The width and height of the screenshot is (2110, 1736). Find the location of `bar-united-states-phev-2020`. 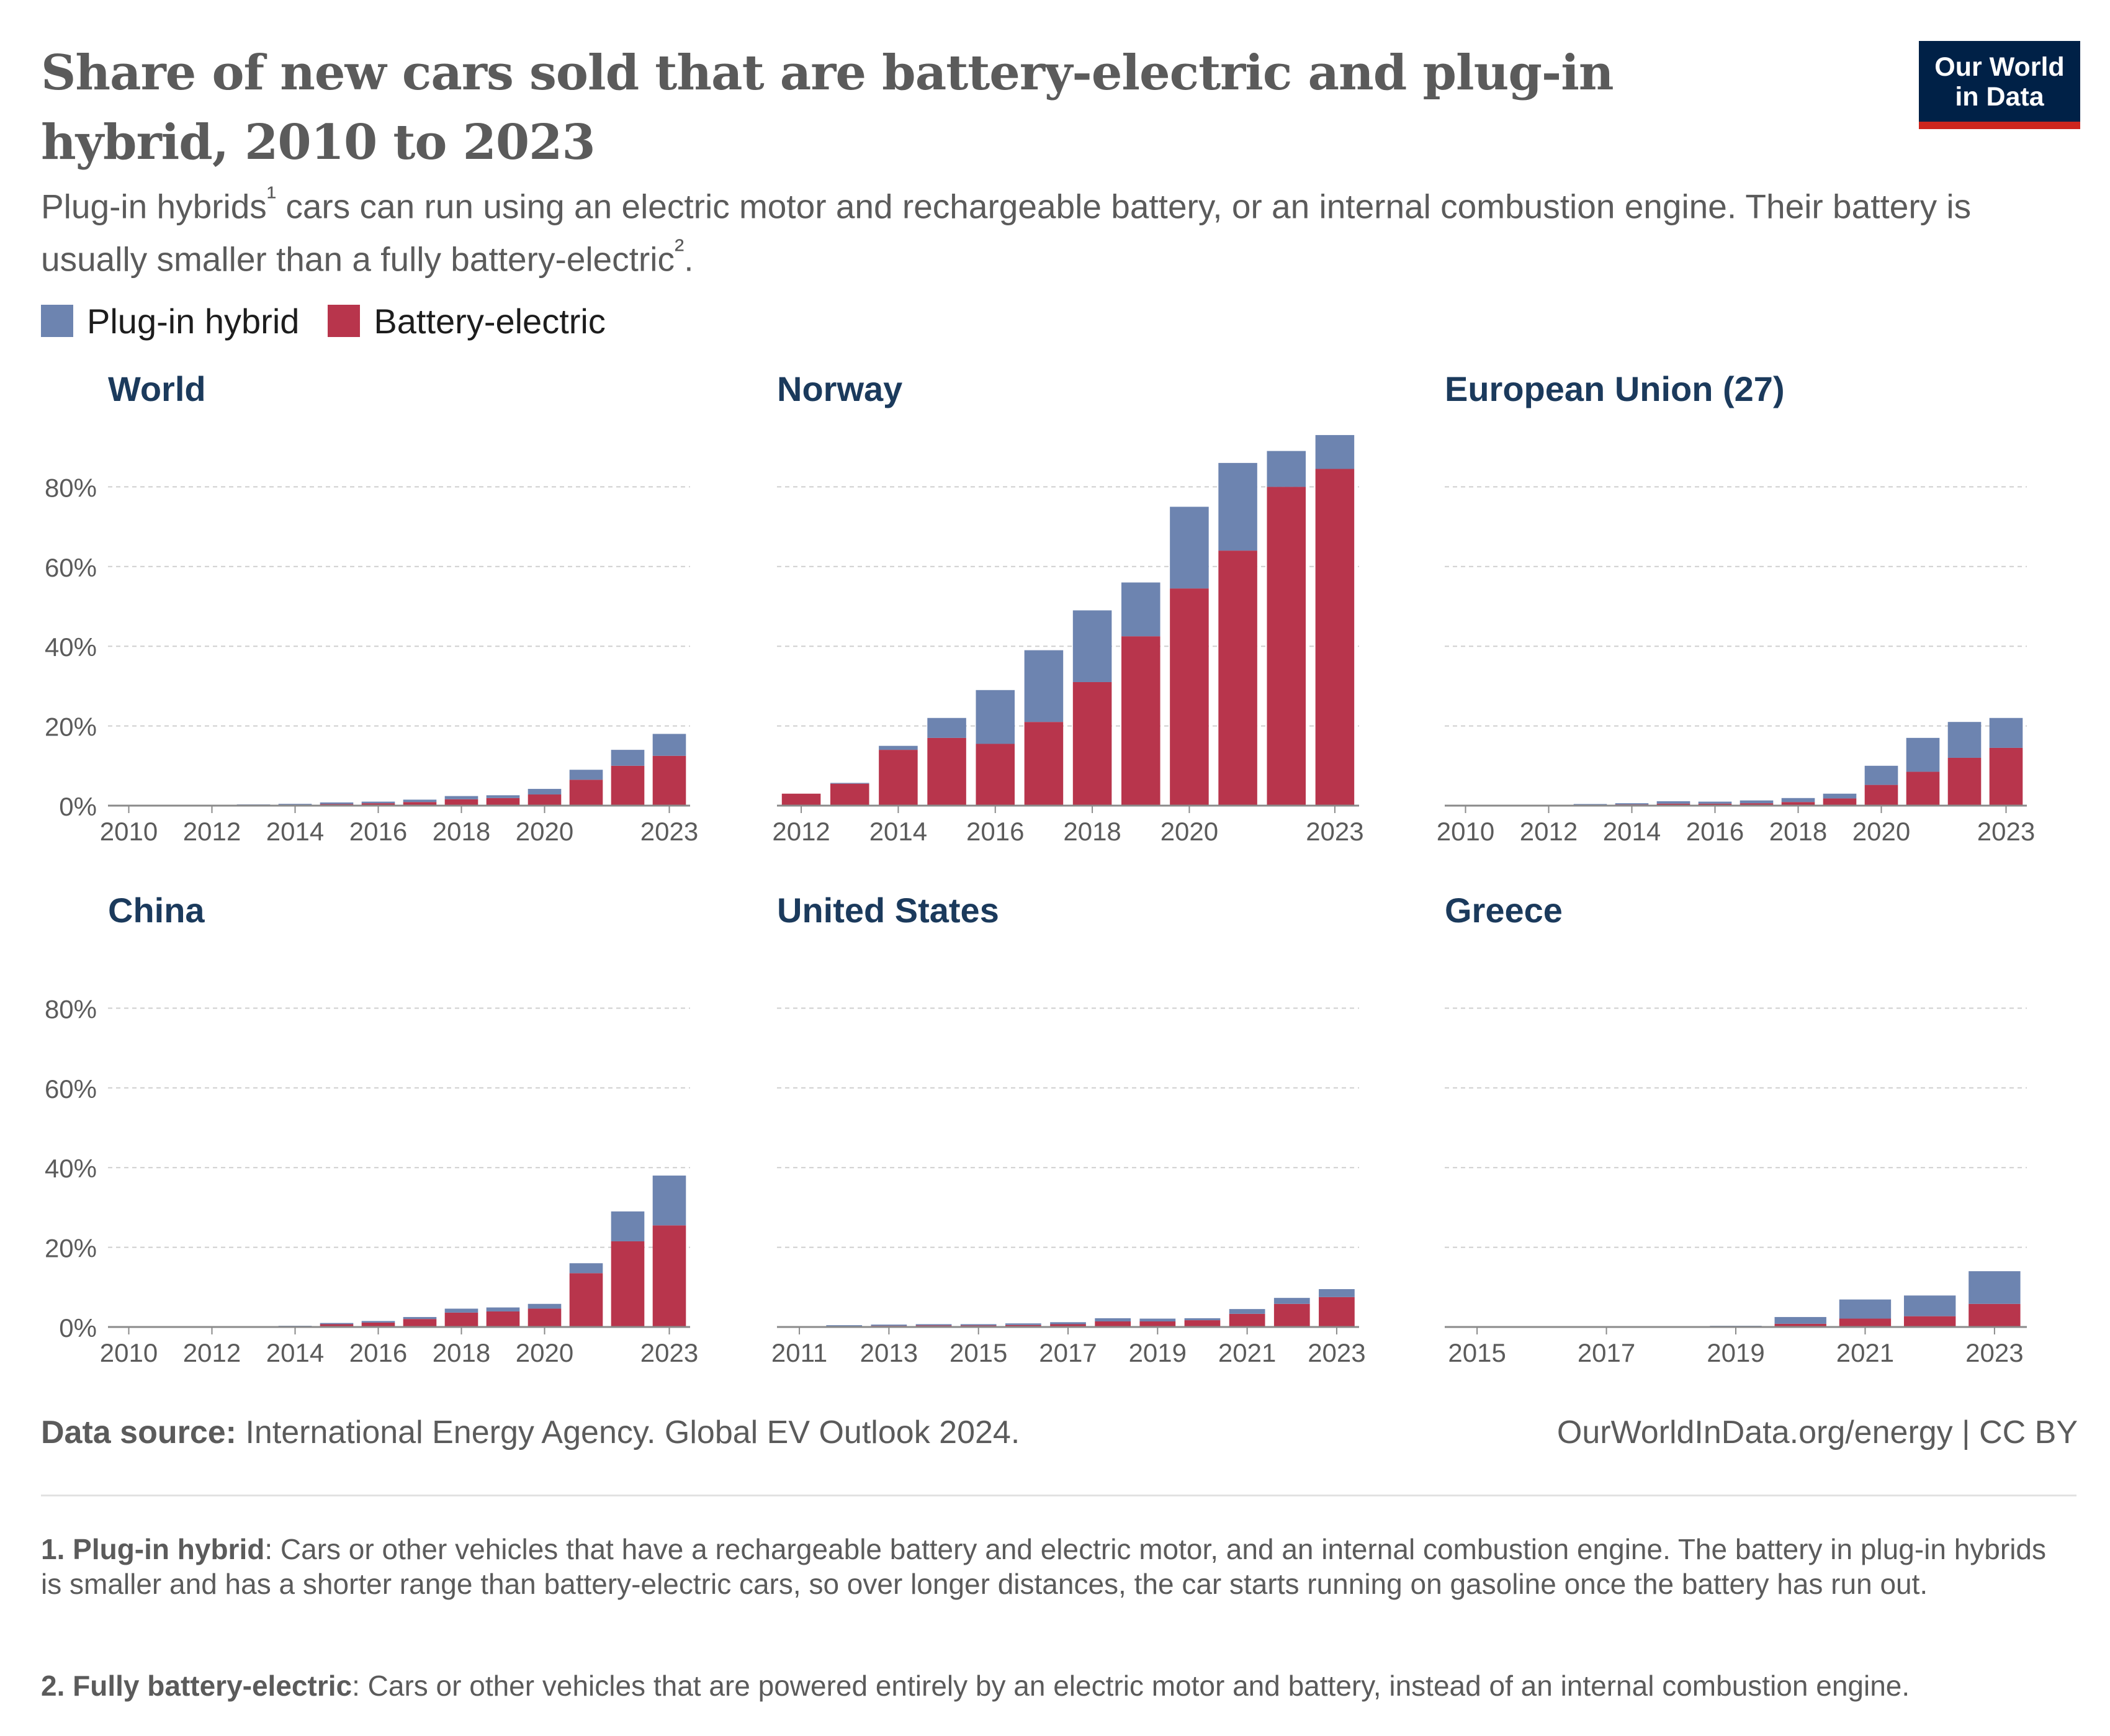

bar-united-states-phev-2020 is located at coordinates (1202, 1319).